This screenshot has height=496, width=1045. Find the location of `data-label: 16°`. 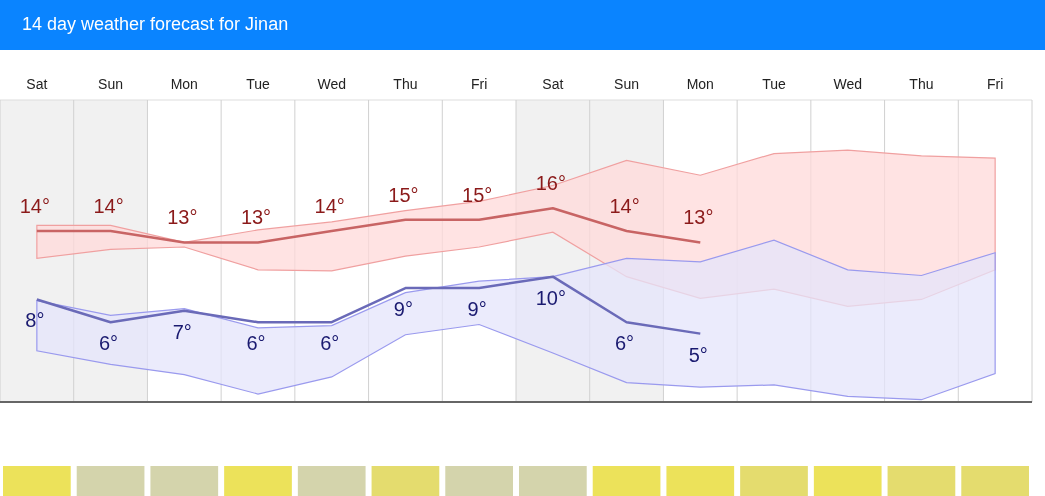

data-label: 16° is located at coordinates (550, 183).